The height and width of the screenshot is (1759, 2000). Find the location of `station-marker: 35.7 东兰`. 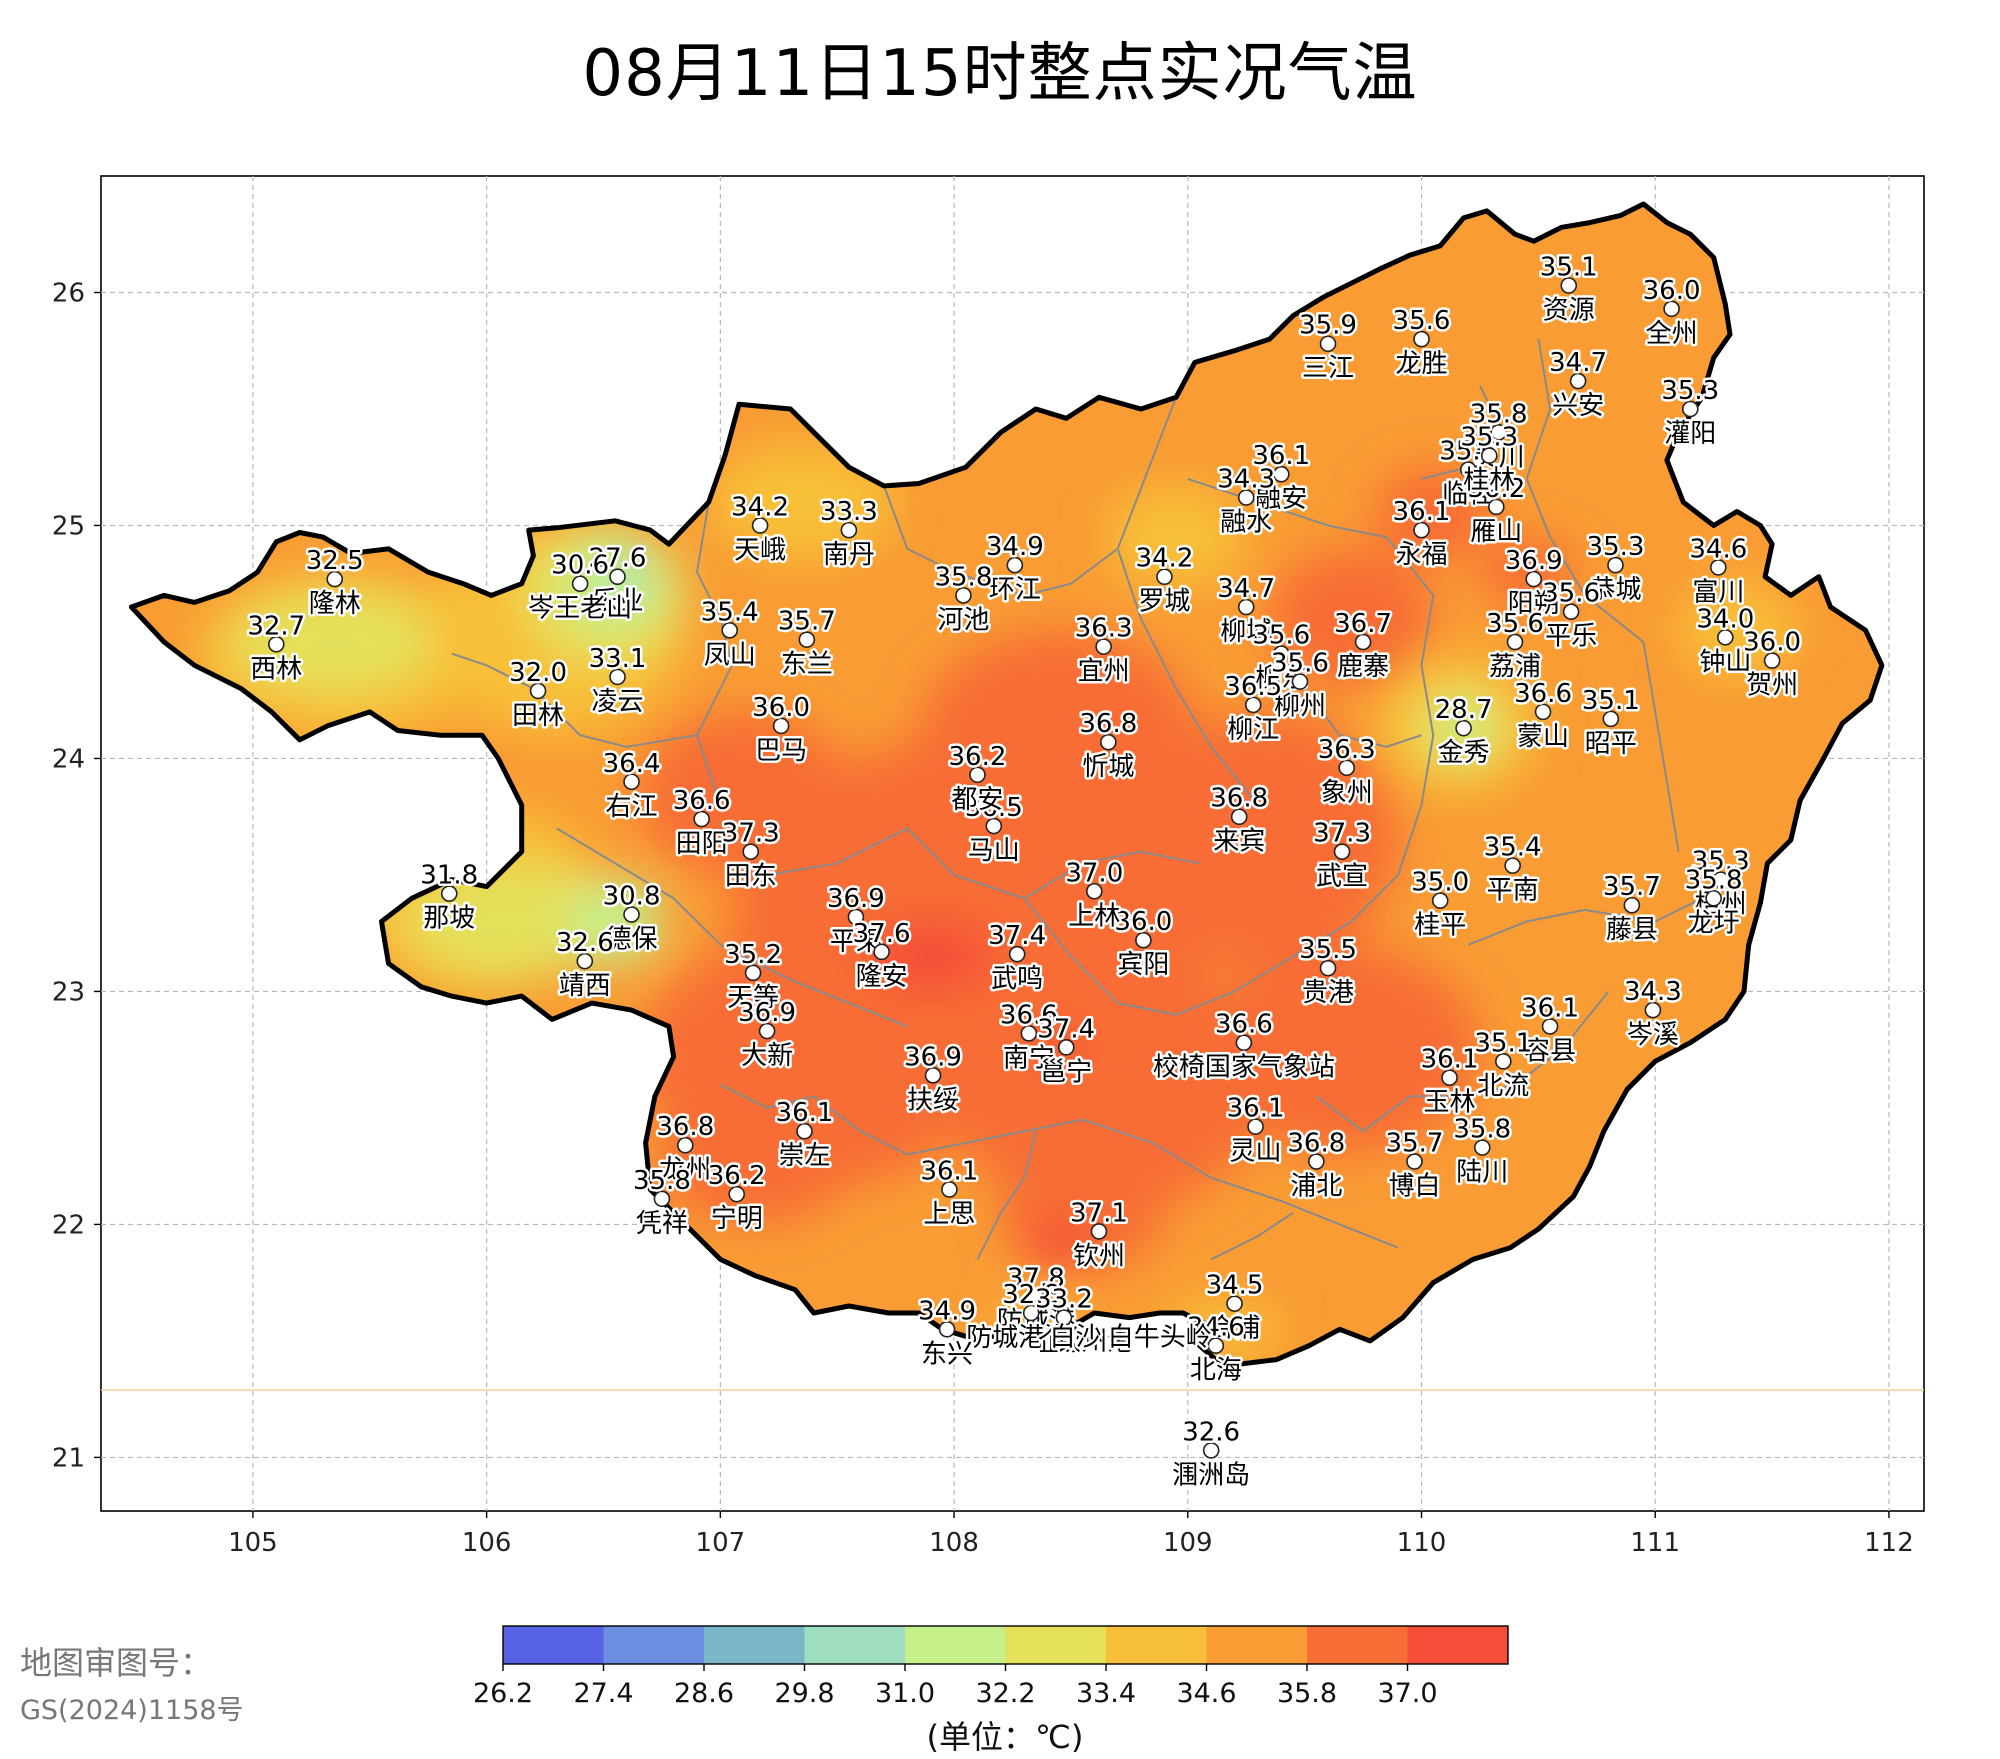

station-marker: 35.7 东兰 is located at coordinates (806, 643).